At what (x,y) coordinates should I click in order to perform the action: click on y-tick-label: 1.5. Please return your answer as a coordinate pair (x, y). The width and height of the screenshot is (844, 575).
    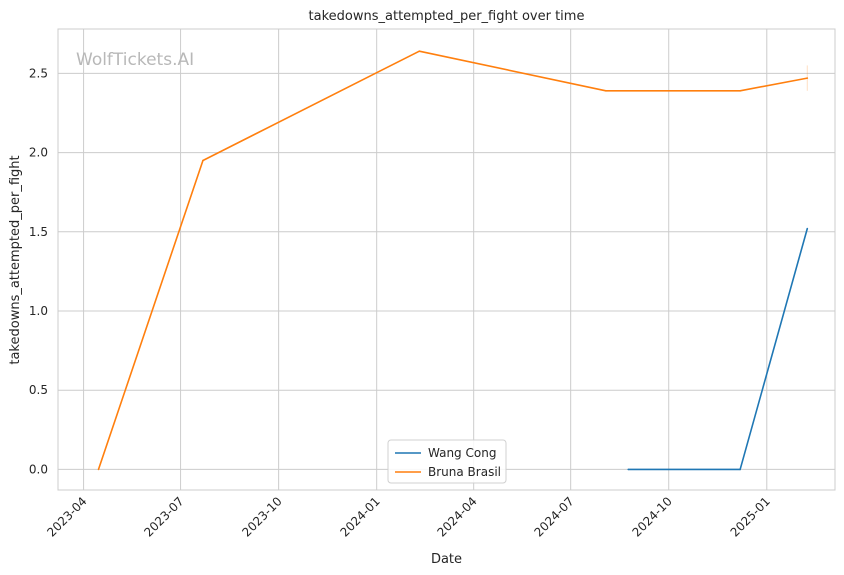
    Looking at the image, I should click on (38, 232).